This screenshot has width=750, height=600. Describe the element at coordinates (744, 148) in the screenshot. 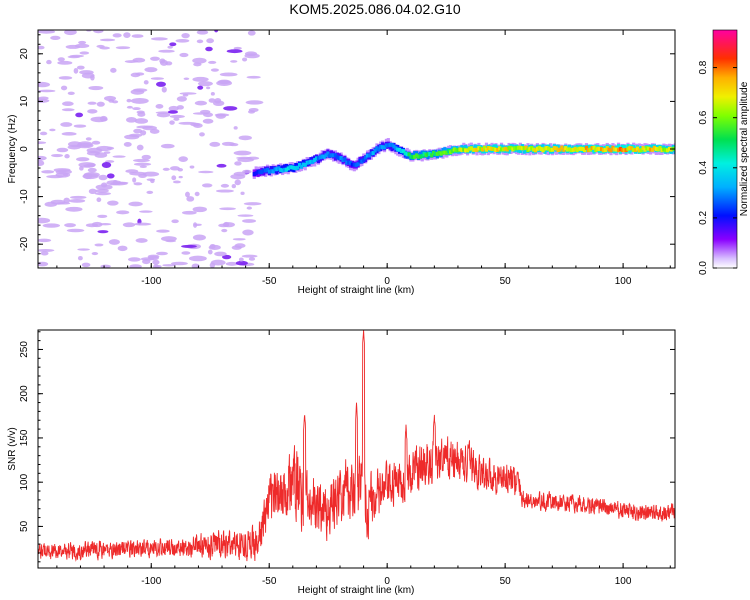

I see `colorbar-label: Normalized spectral amplitude` at that location.